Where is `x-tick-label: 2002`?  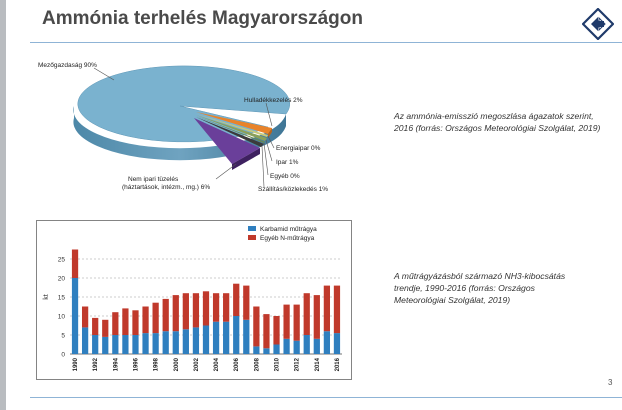
x-tick-label: 2002 is located at coordinates (197, 364).